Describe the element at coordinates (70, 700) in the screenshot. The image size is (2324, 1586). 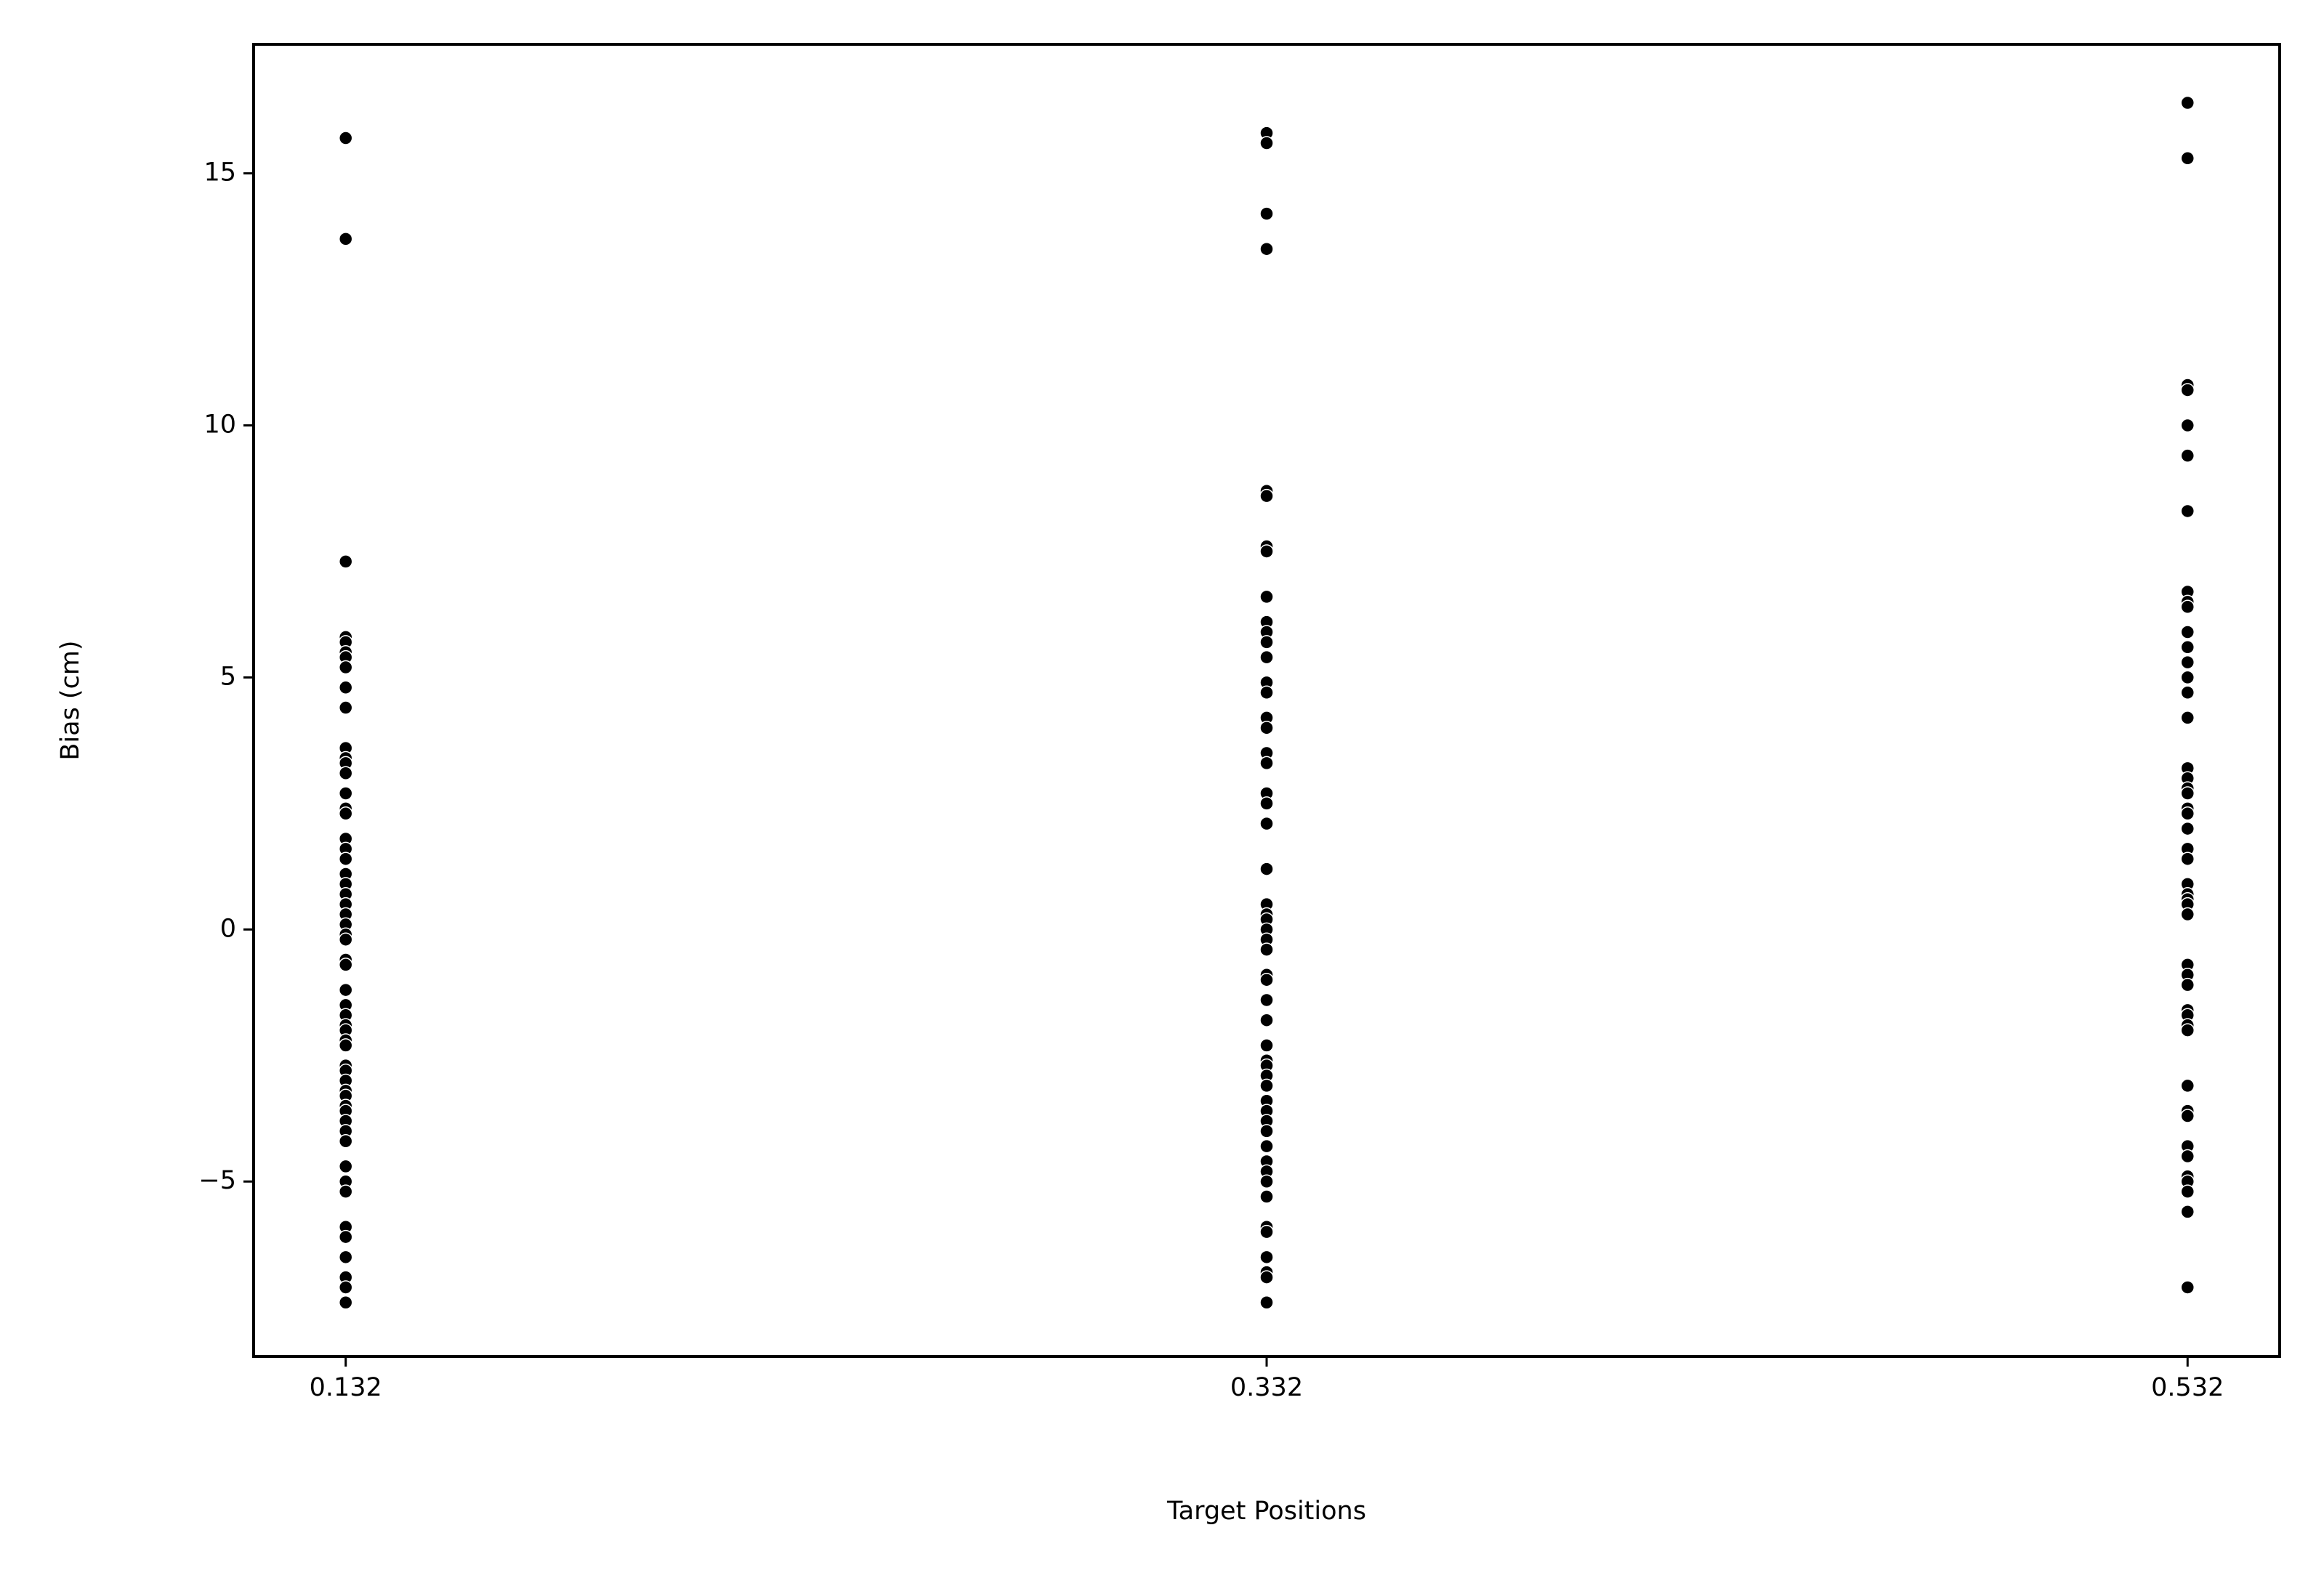
I see `y-axis-label: Bias (cm)` at that location.